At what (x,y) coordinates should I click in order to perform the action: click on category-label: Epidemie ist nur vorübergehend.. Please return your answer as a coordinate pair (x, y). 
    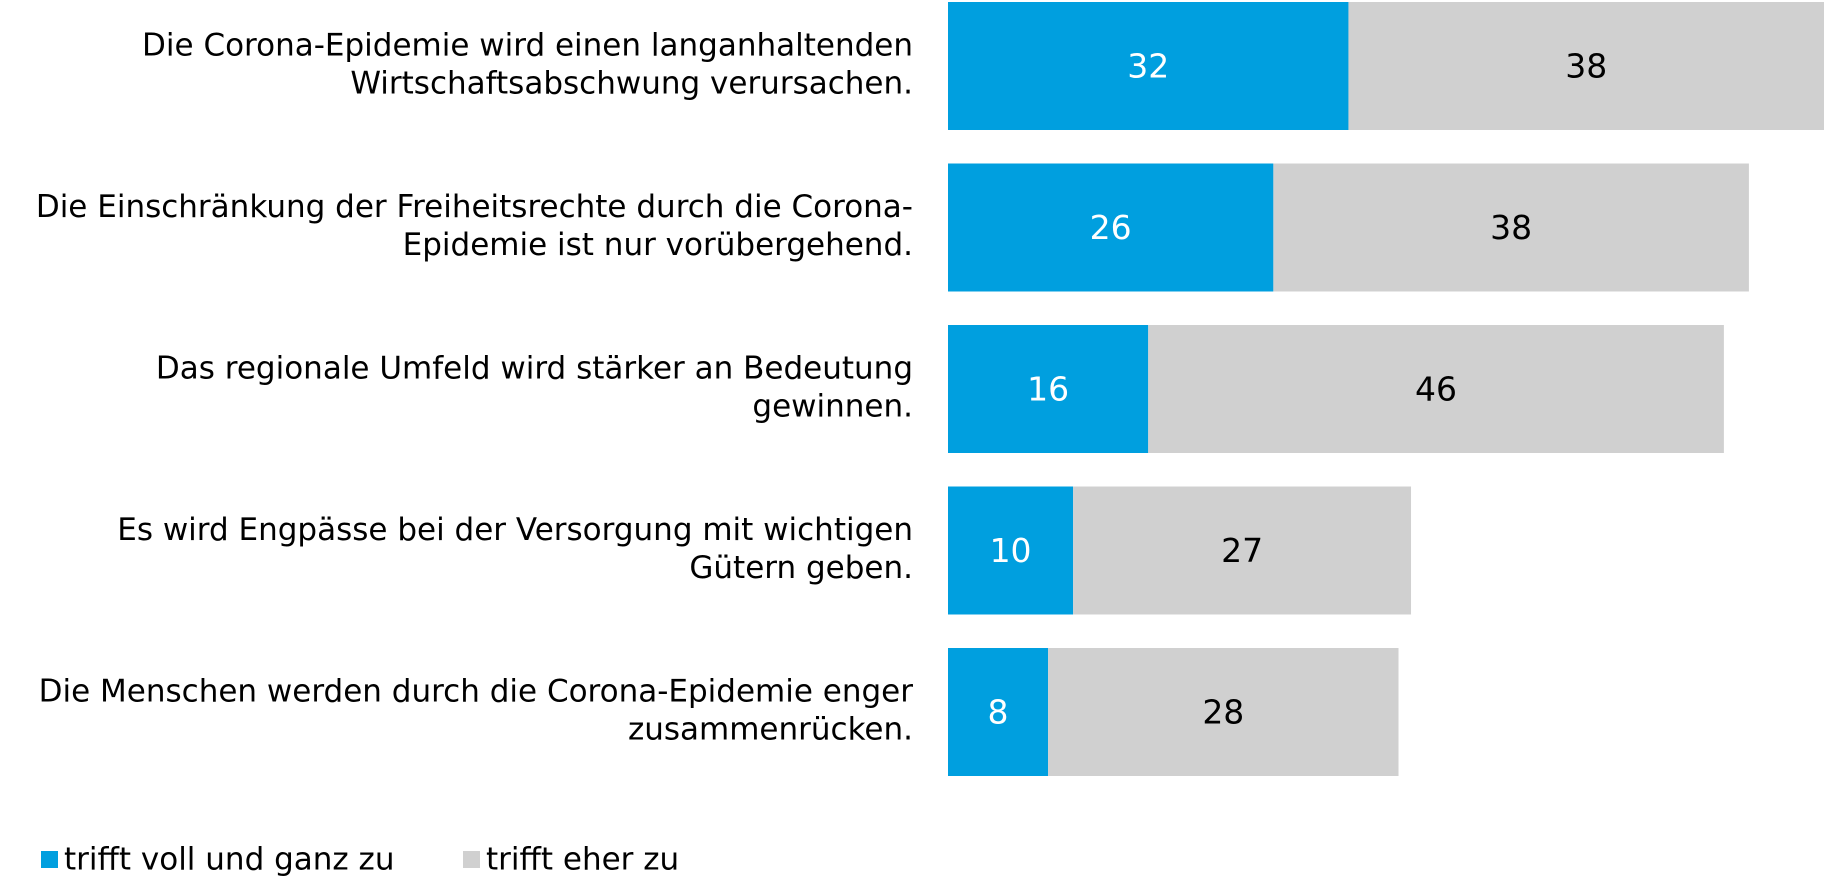
    Looking at the image, I should click on (658, 245).